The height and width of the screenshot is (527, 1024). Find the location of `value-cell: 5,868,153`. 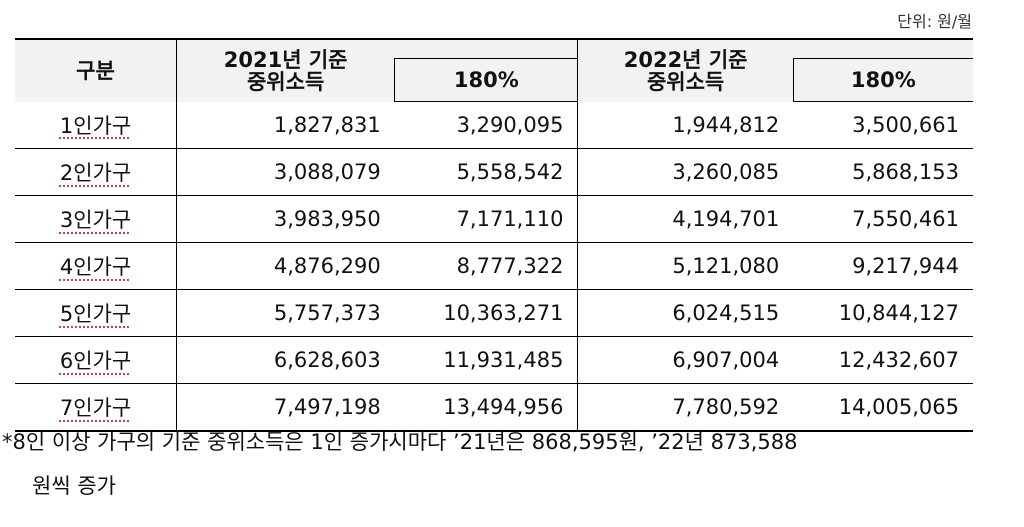

value-cell: 5,868,153 is located at coordinates (883, 172).